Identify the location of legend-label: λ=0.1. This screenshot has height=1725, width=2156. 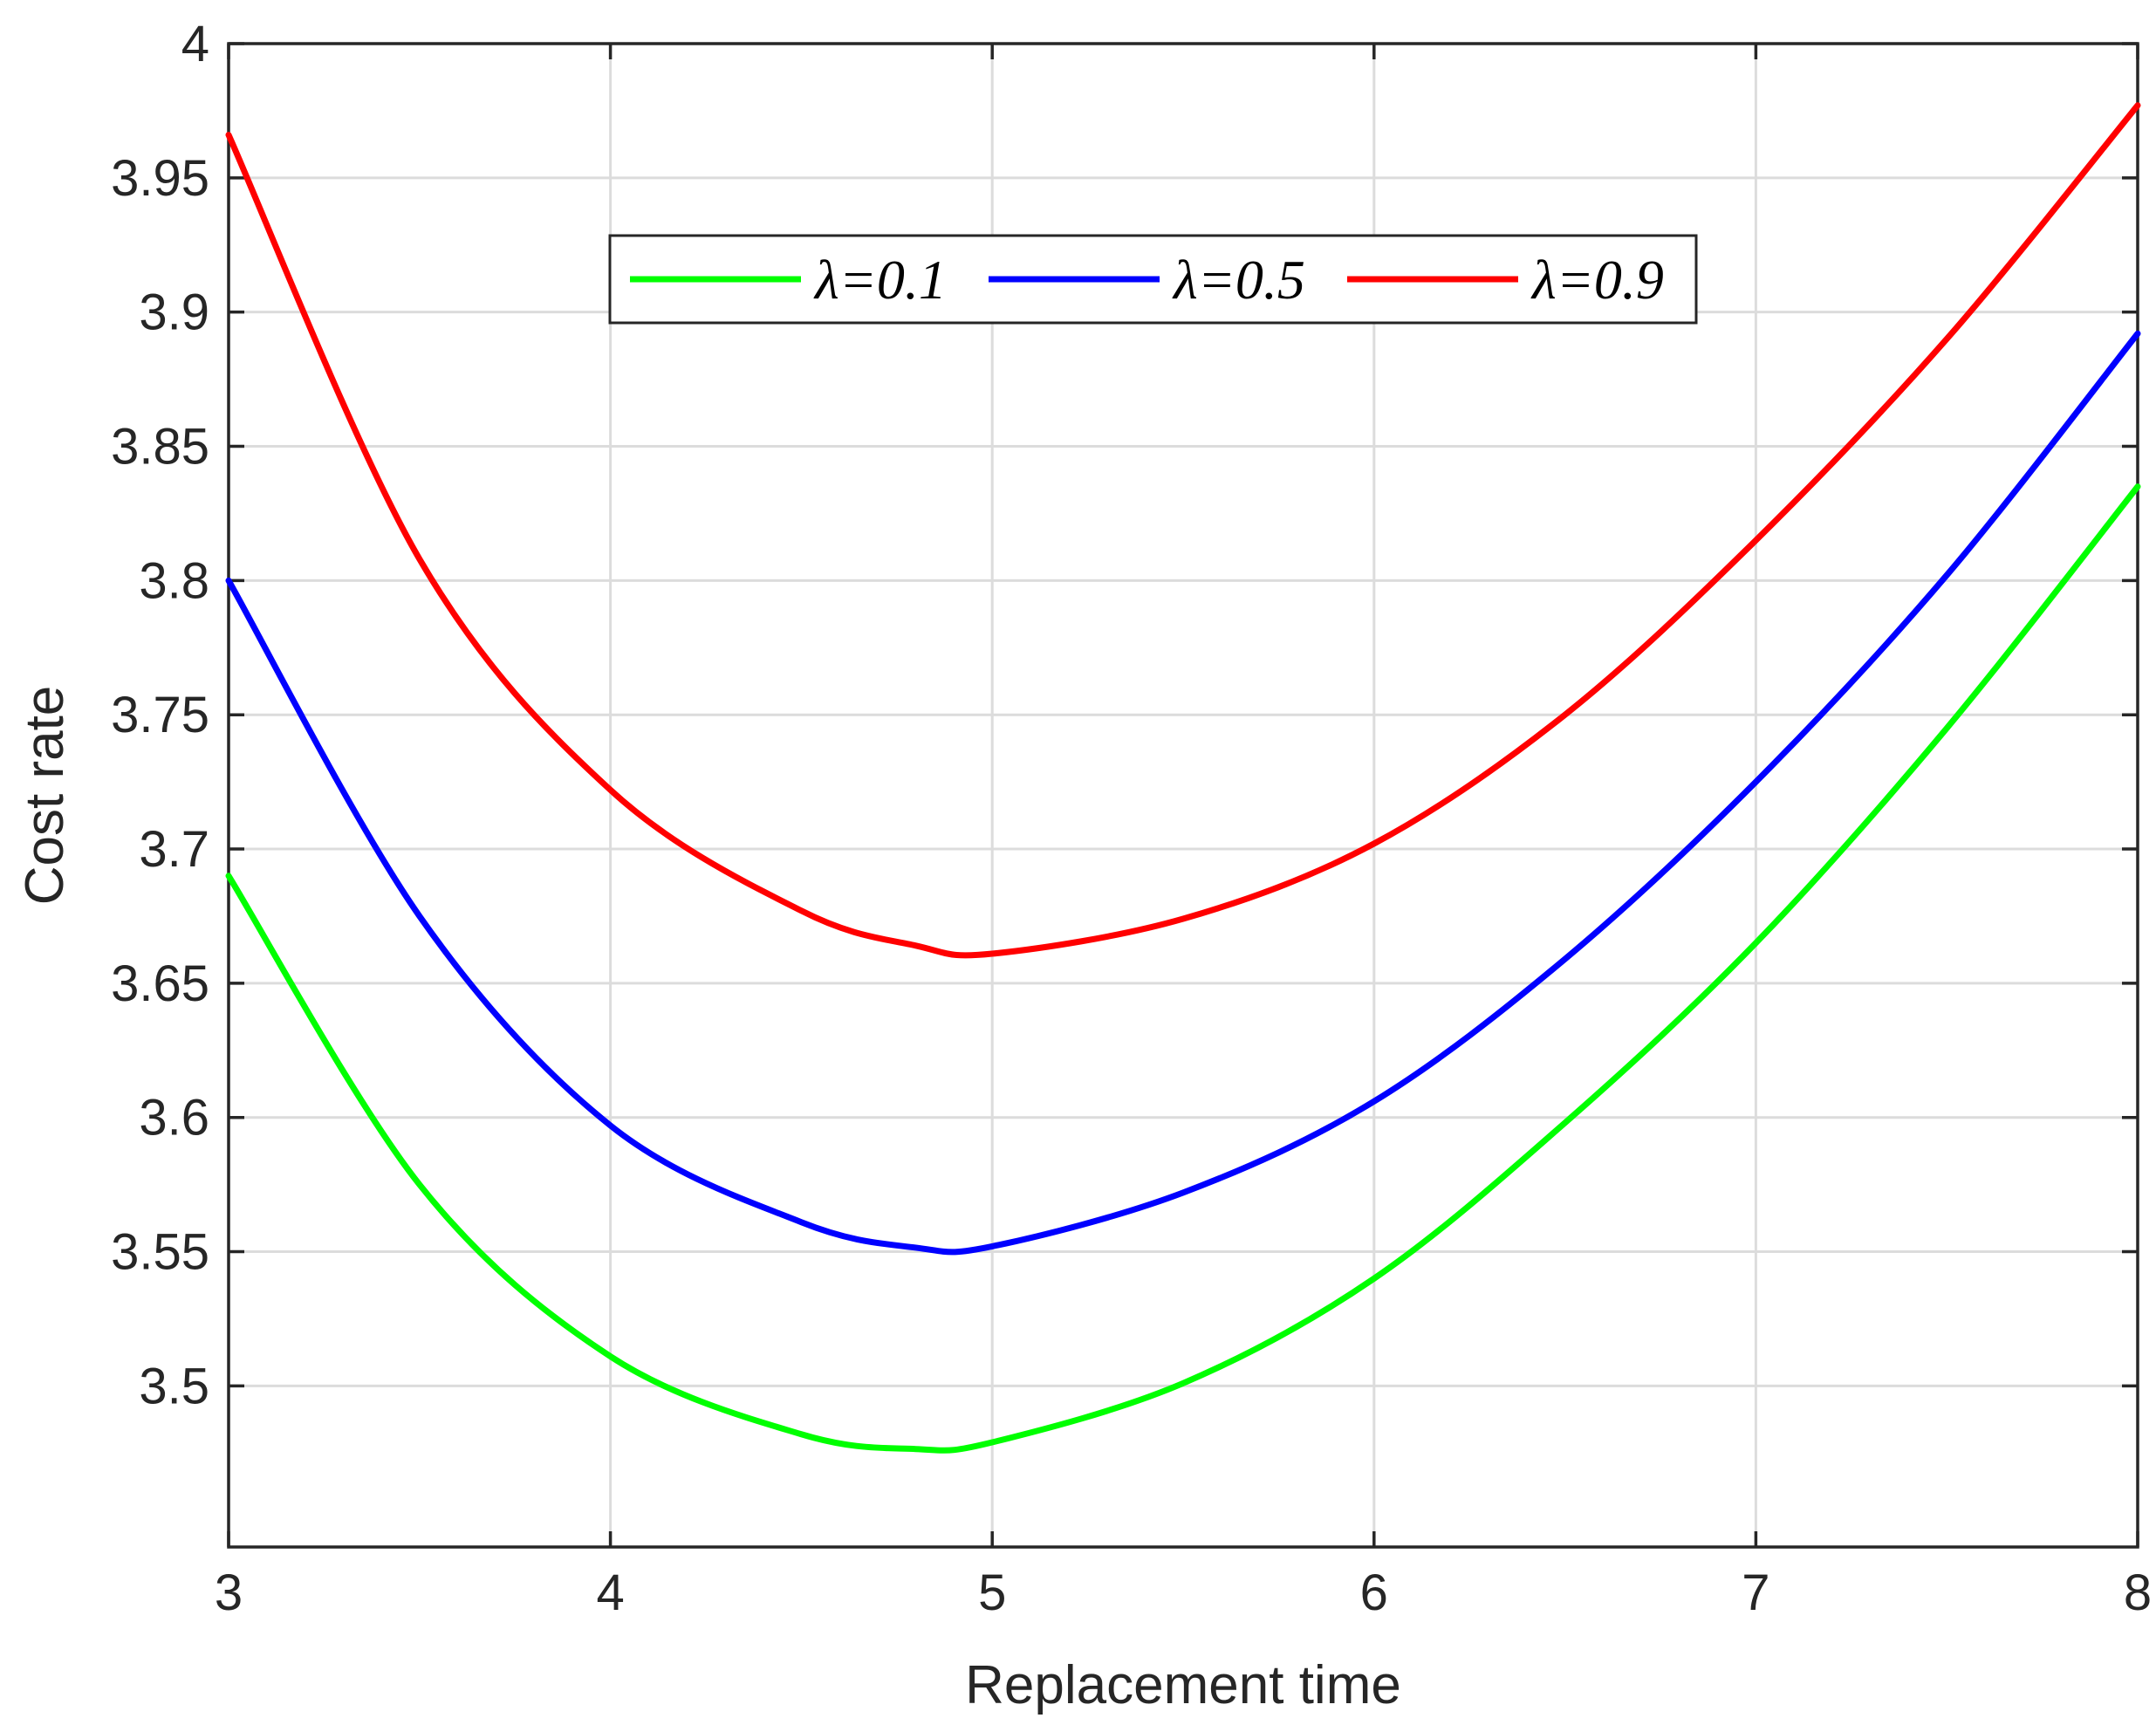
(880, 280).